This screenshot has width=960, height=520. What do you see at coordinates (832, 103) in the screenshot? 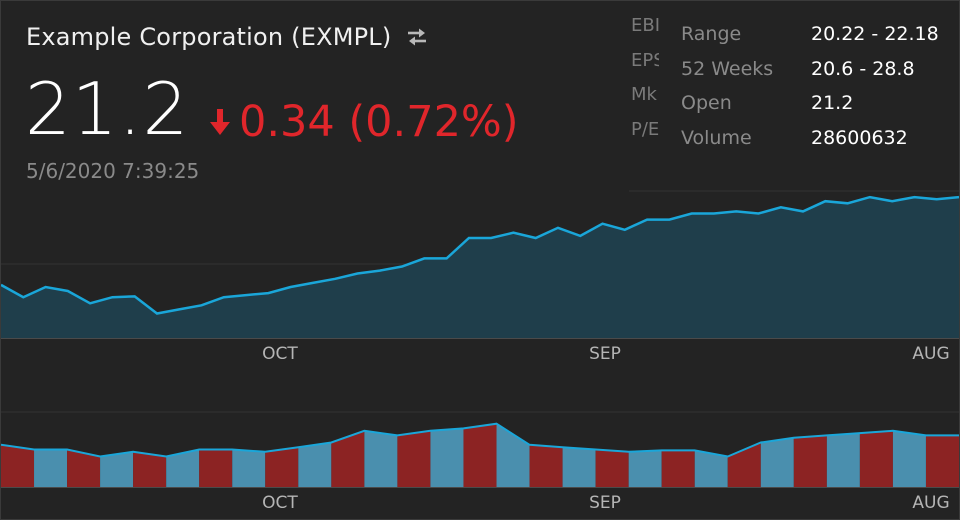
I see `stat-value: 21.2` at bounding box center [832, 103].